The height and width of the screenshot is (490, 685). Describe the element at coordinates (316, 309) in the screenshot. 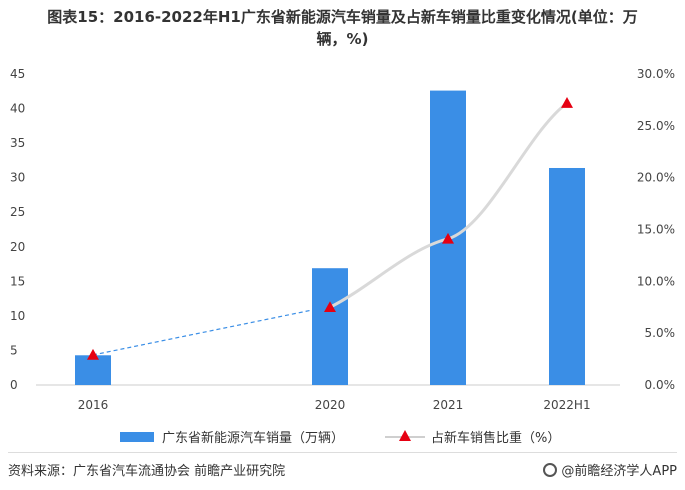

I see `arrowhead-icon` at that location.